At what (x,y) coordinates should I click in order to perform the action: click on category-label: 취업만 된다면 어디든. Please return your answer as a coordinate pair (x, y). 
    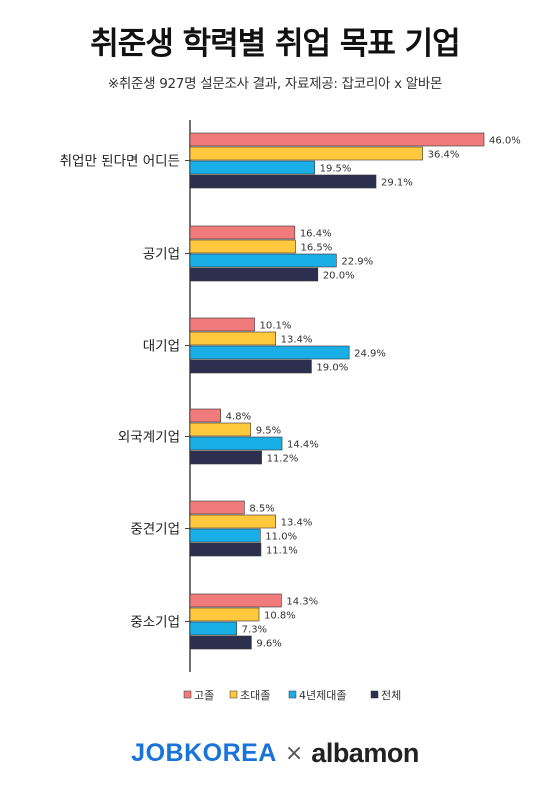
    Looking at the image, I should click on (120, 162).